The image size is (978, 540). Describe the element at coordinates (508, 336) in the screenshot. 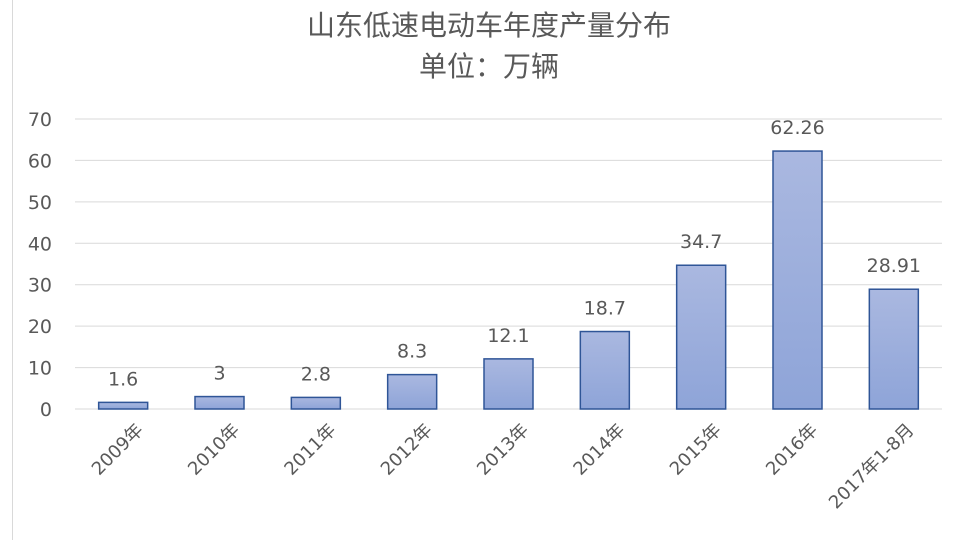

I see `data-label: 12.1` at that location.